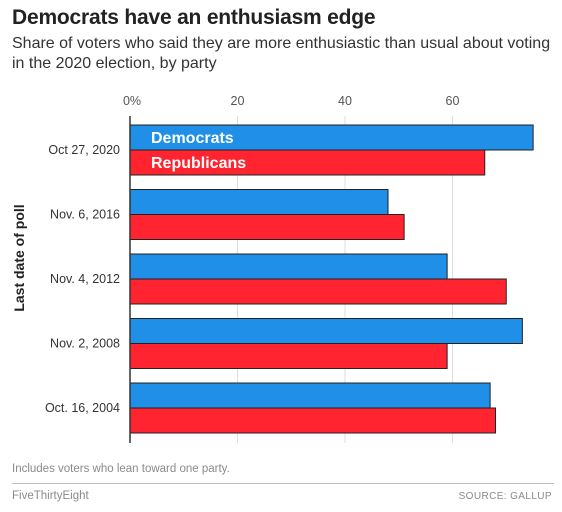 The image size is (562, 512). What do you see at coordinates (198, 151) in the screenshot?
I see `legend: Democrats Republicans` at bounding box center [198, 151].